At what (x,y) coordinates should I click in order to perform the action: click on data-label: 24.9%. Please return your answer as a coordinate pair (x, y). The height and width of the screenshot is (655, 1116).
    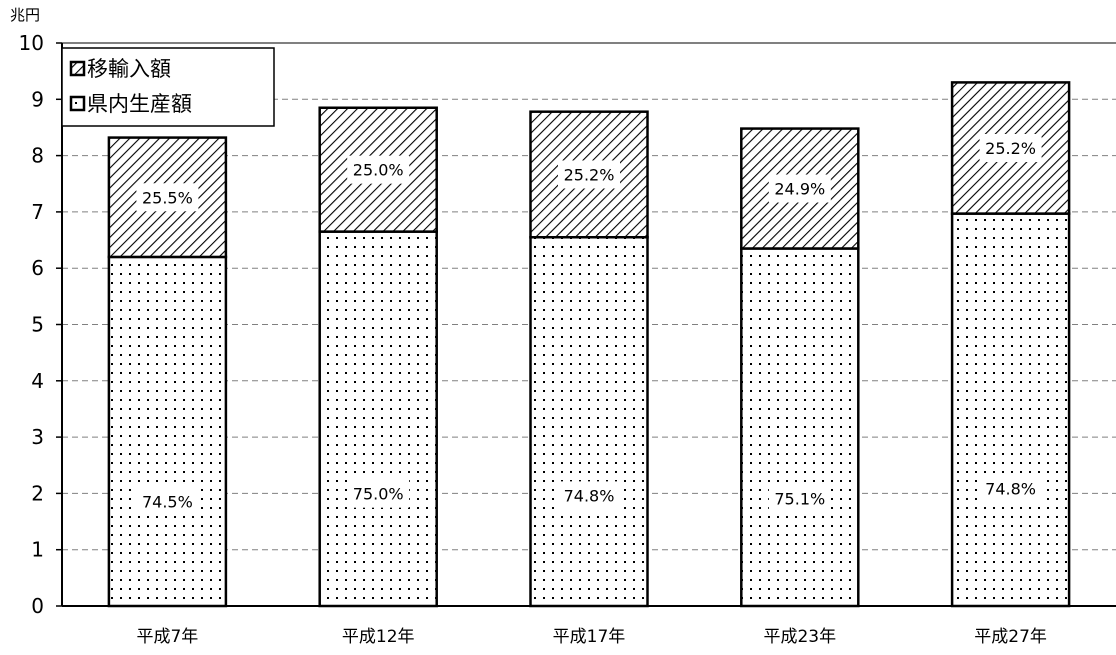
    Looking at the image, I should click on (799, 189).